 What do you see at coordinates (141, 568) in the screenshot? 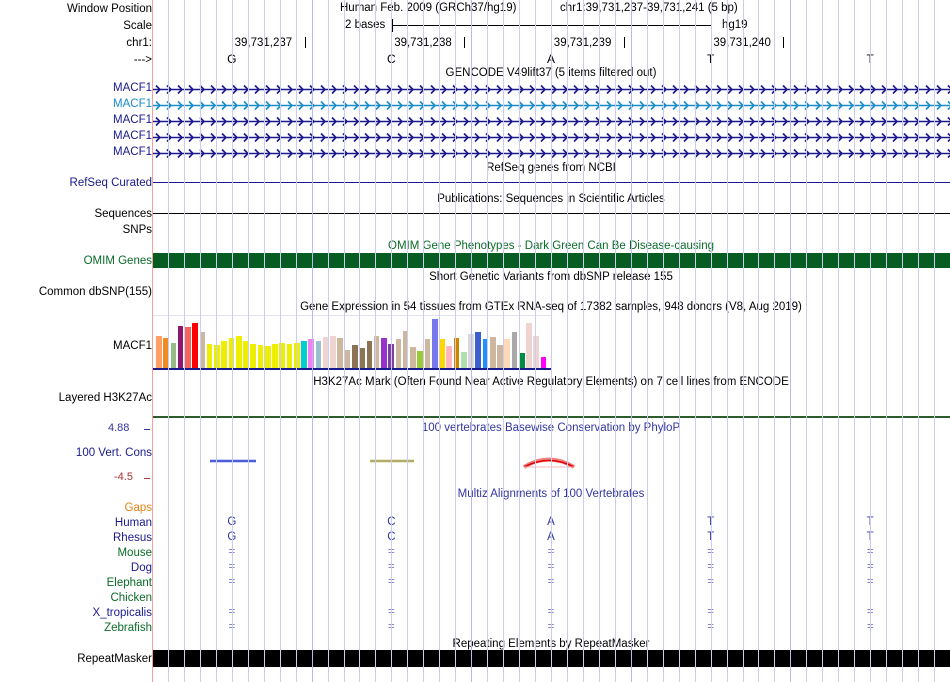
I see `label-species-dog: Dog` at bounding box center [141, 568].